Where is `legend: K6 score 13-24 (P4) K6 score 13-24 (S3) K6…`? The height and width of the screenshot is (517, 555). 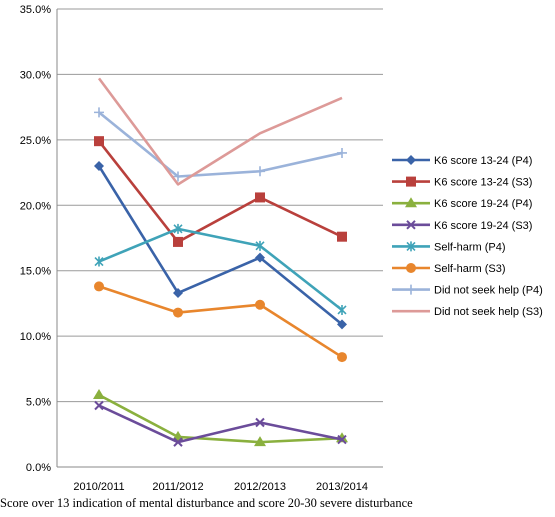 legend: K6 score 13-24 (P4) K6 score 13-24 (S3) K6… is located at coordinates (467, 236).